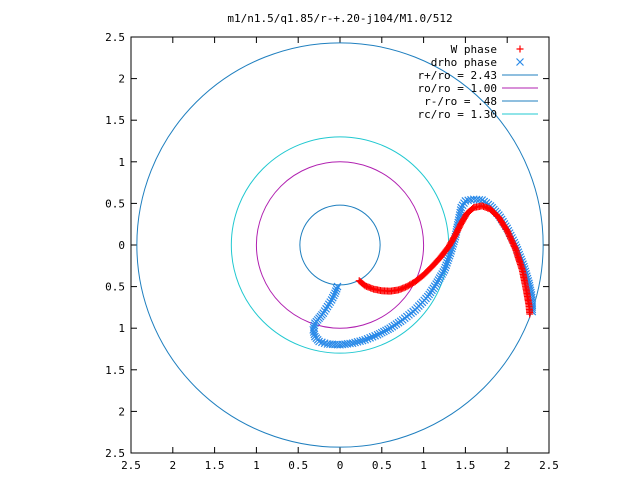  Describe the element at coordinates (339, 18) in the screenshot. I see `chart-title: m1/n1.5/q1.85/r-+.20-j104/M1.0/512` at that location.